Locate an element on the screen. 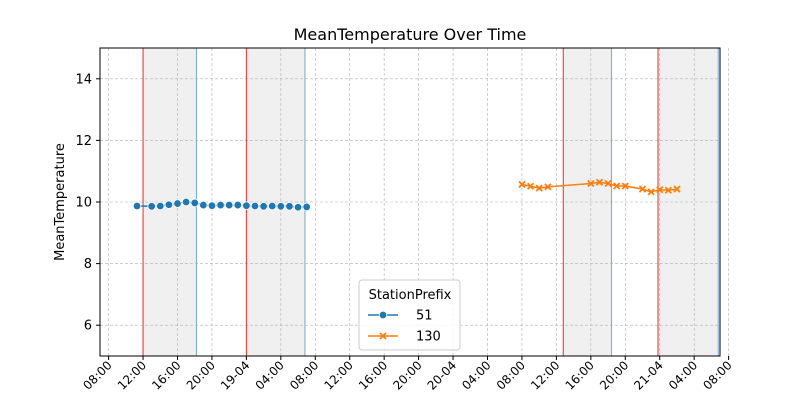  y-axis: 6 8 10 12 14 is located at coordinates (87, 203).